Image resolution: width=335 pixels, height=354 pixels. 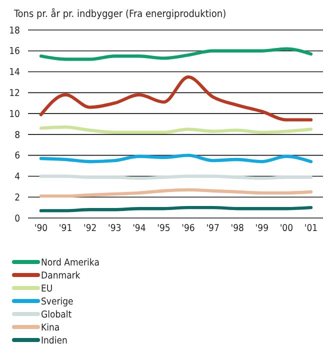 I want to click on legend-label: EU, so click(x=47, y=288).